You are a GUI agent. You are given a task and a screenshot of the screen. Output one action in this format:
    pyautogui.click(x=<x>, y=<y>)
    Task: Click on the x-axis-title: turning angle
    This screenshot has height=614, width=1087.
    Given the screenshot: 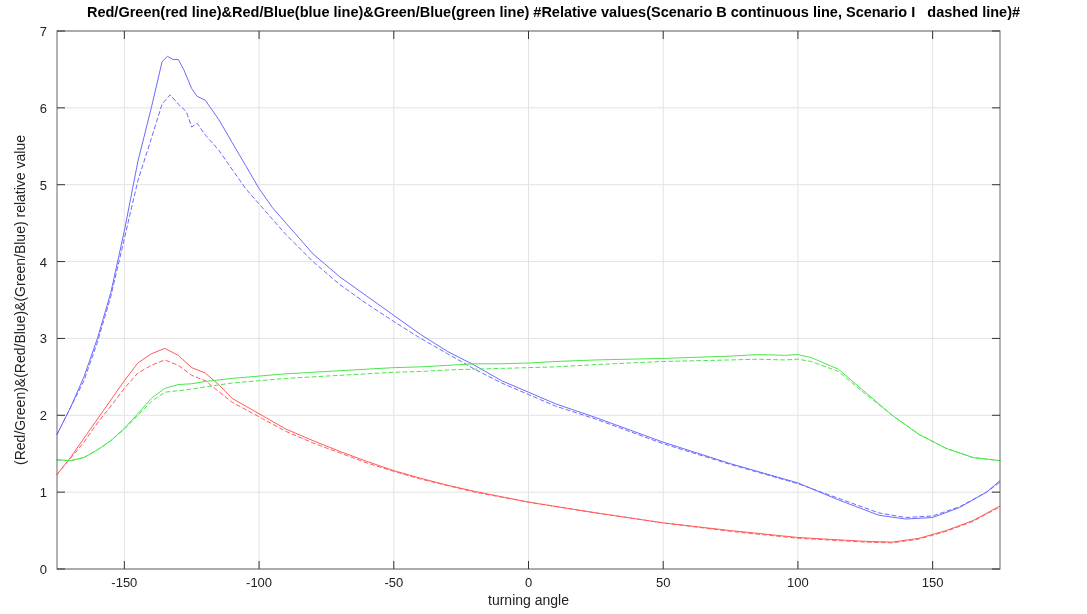 What is the action you would take?
    pyautogui.click(x=529, y=600)
    